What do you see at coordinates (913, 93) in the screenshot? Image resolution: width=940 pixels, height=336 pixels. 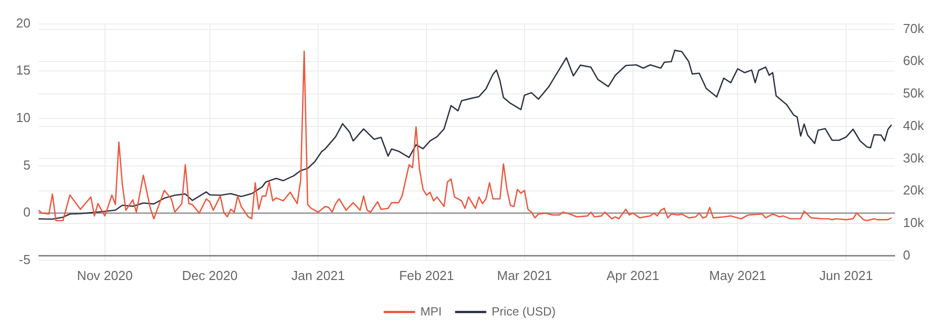 I see `y2-tick-label: 50k` at bounding box center [913, 93].